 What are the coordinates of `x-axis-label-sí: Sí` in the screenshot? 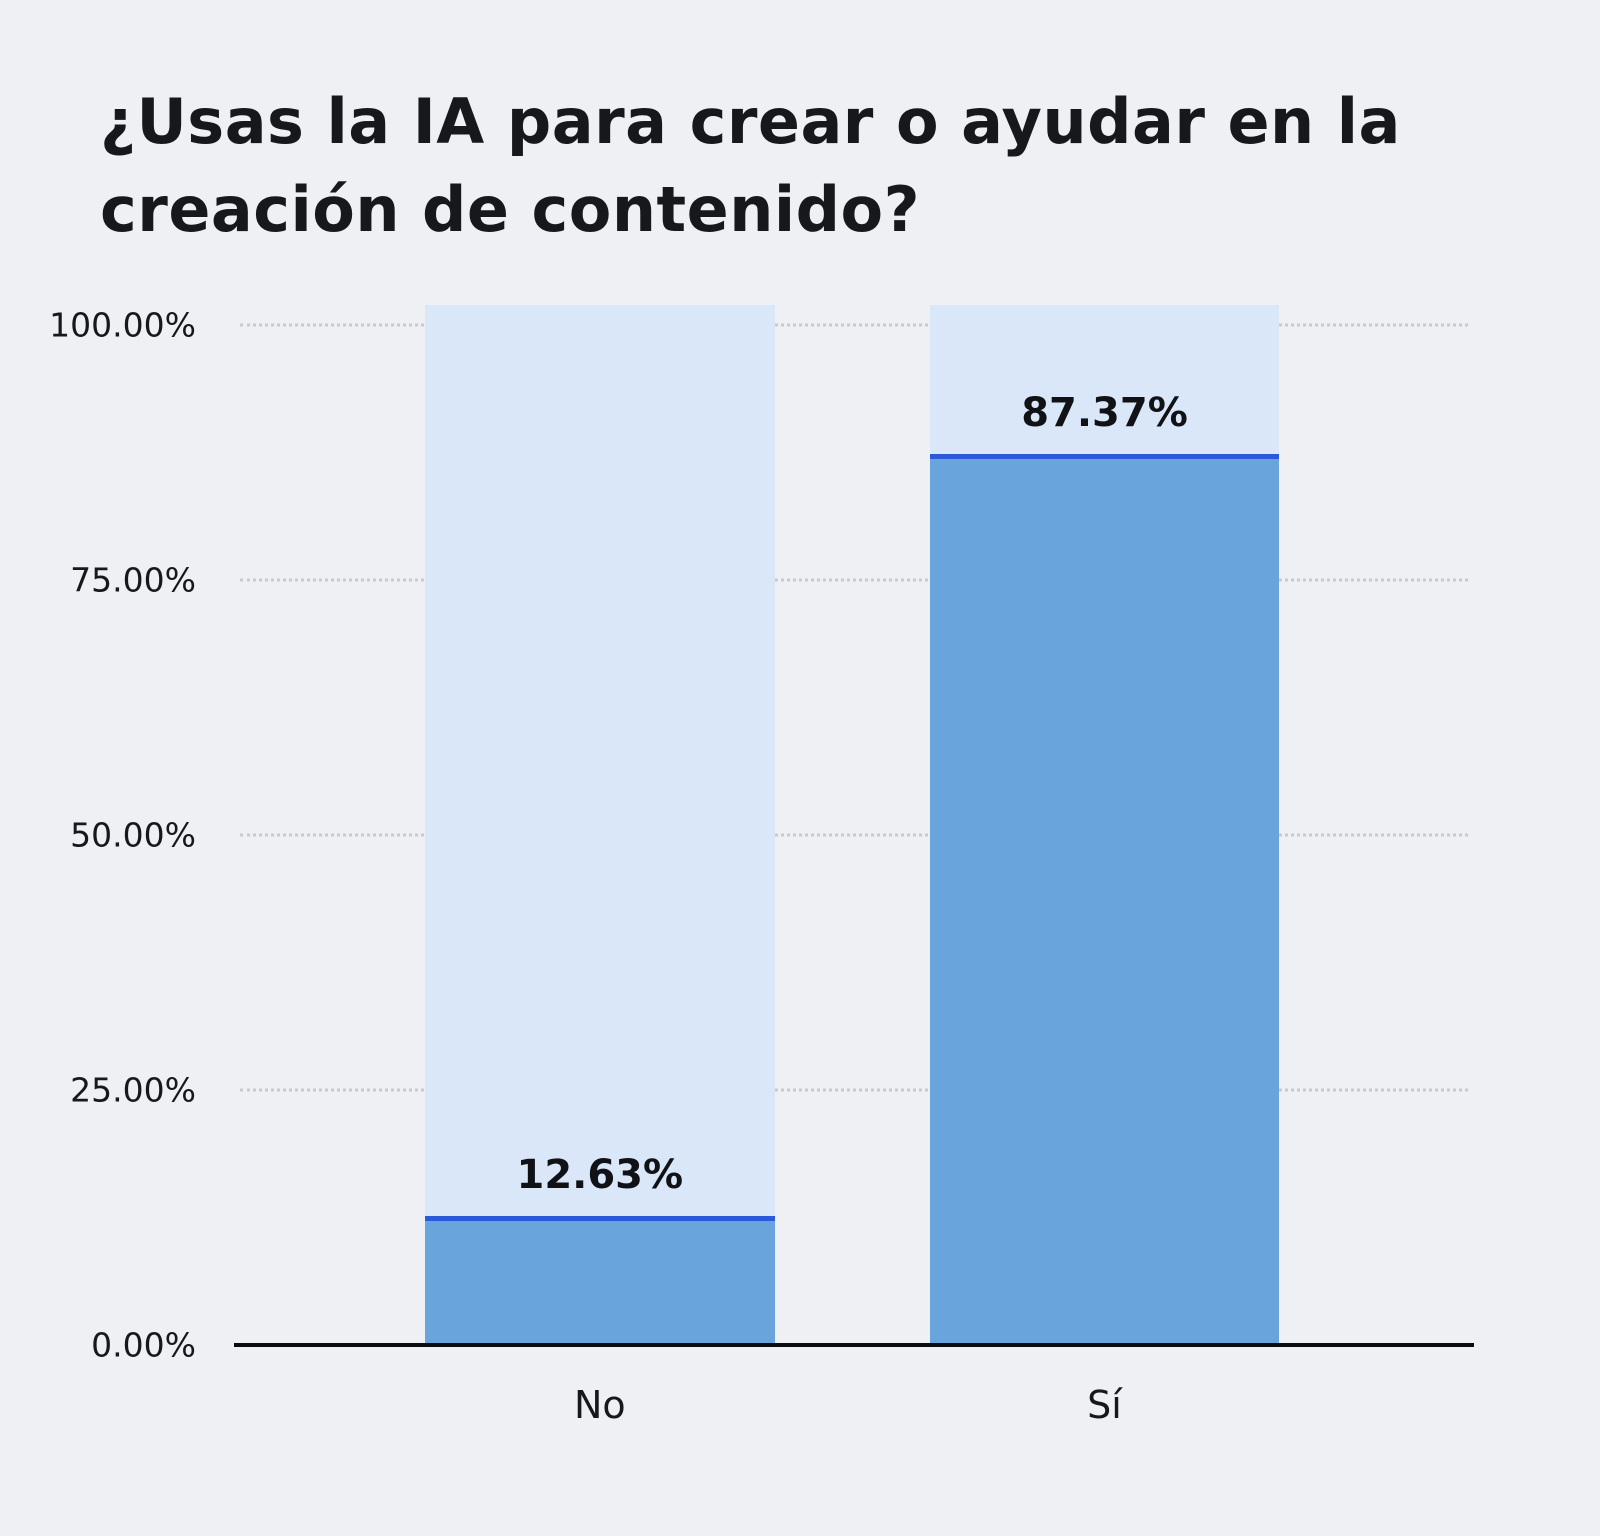 It's located at (1104, 1405).